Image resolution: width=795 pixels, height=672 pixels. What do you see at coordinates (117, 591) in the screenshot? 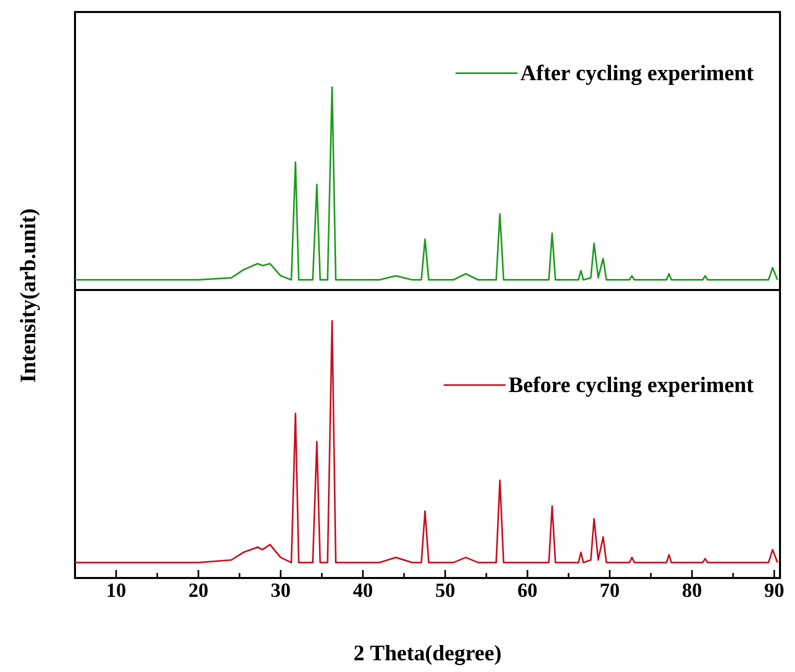
I see `x-tick-label: 10` at bounding box center [117, 591].